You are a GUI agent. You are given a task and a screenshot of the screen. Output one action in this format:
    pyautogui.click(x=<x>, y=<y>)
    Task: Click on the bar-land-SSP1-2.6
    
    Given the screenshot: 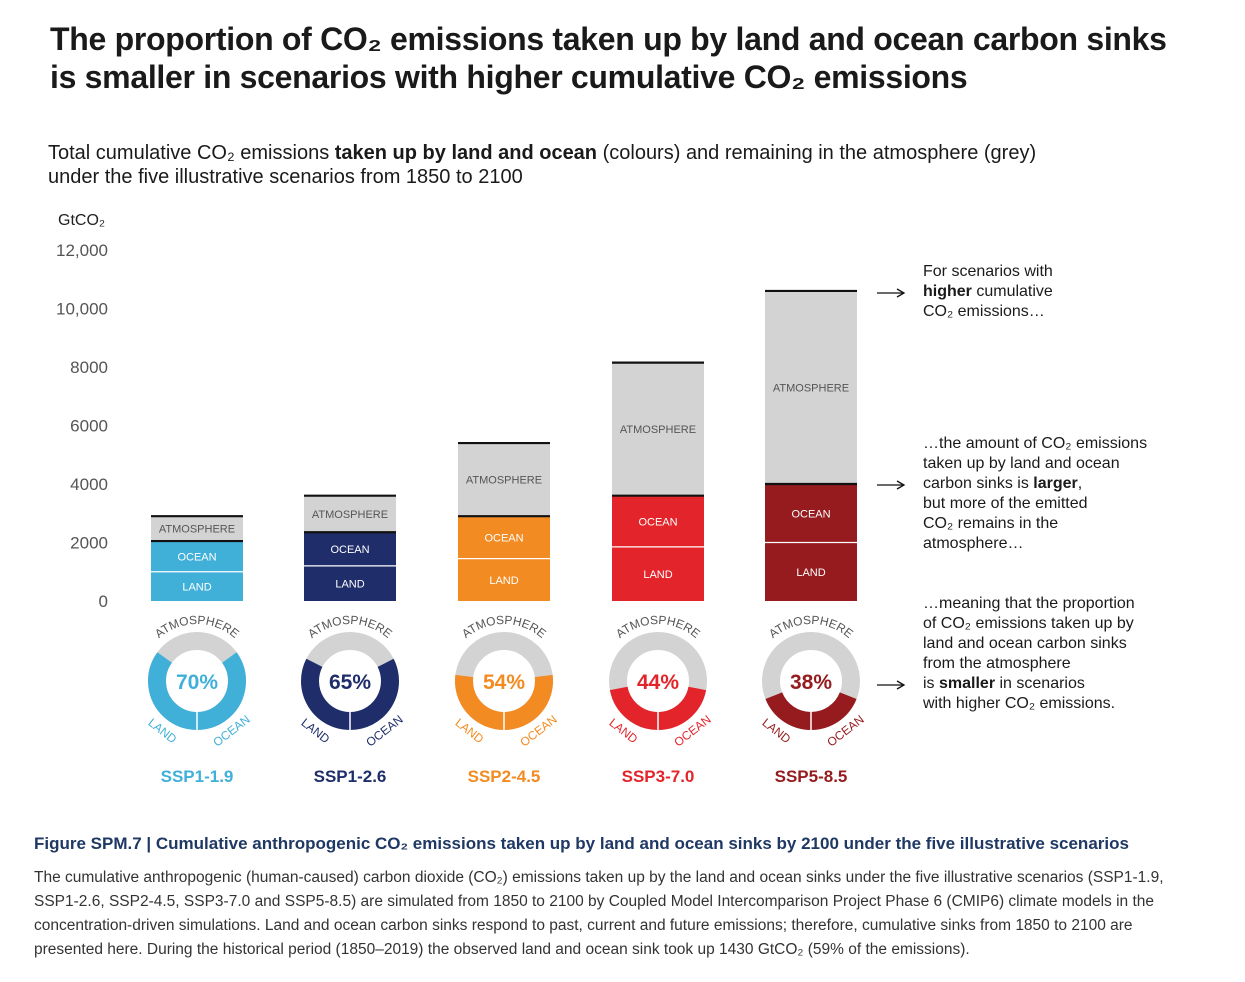 What is the action you would take?
    pyautogui.click(x=350, y=583)
    